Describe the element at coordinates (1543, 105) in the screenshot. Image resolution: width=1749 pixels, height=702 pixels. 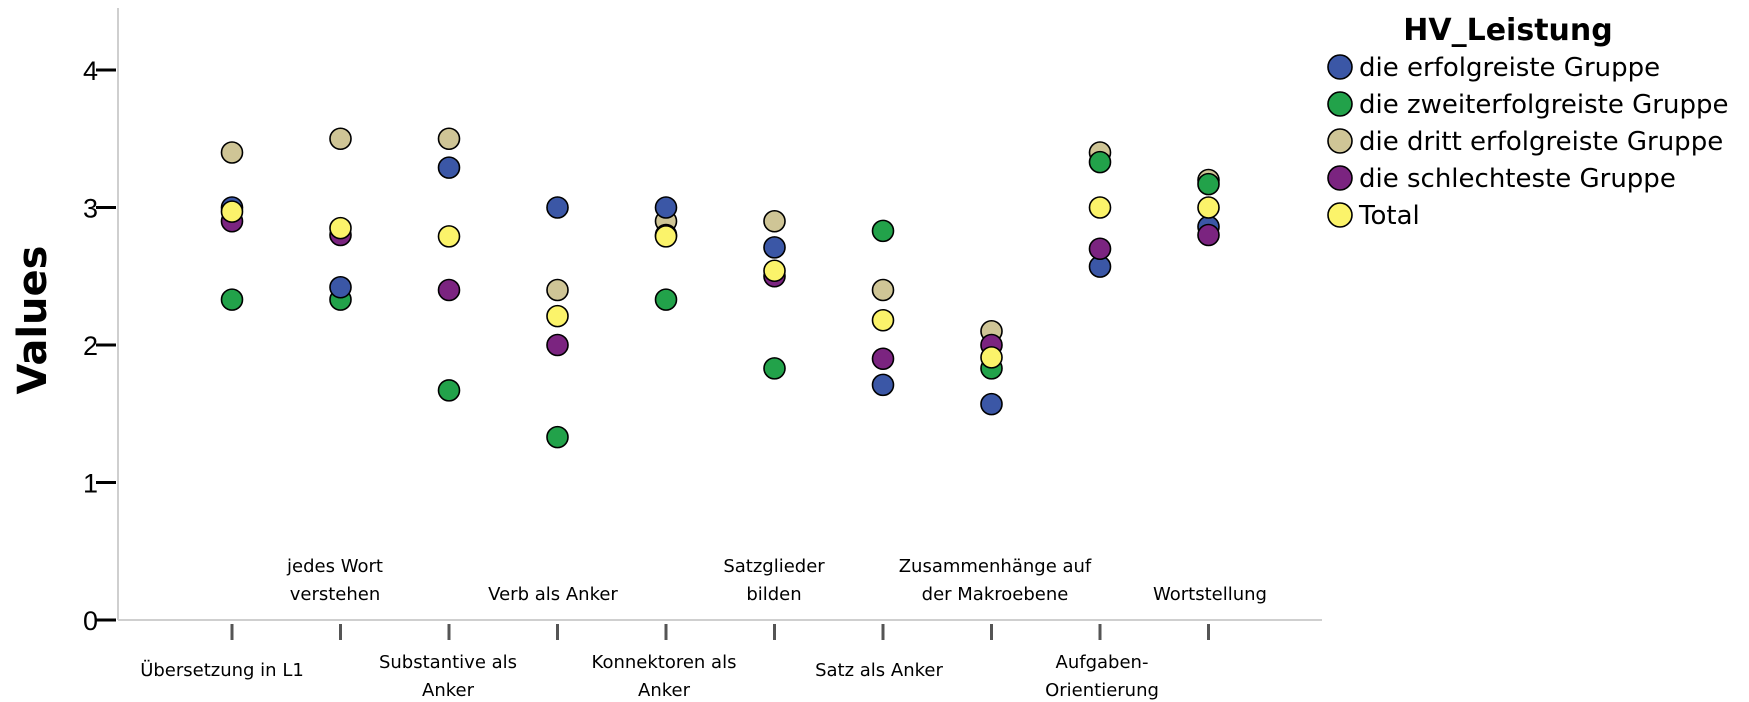
I see `legend-label-die-zweiterfolgreiste-gruppe: die zweiterfolgreiste Gruppe` at that location.